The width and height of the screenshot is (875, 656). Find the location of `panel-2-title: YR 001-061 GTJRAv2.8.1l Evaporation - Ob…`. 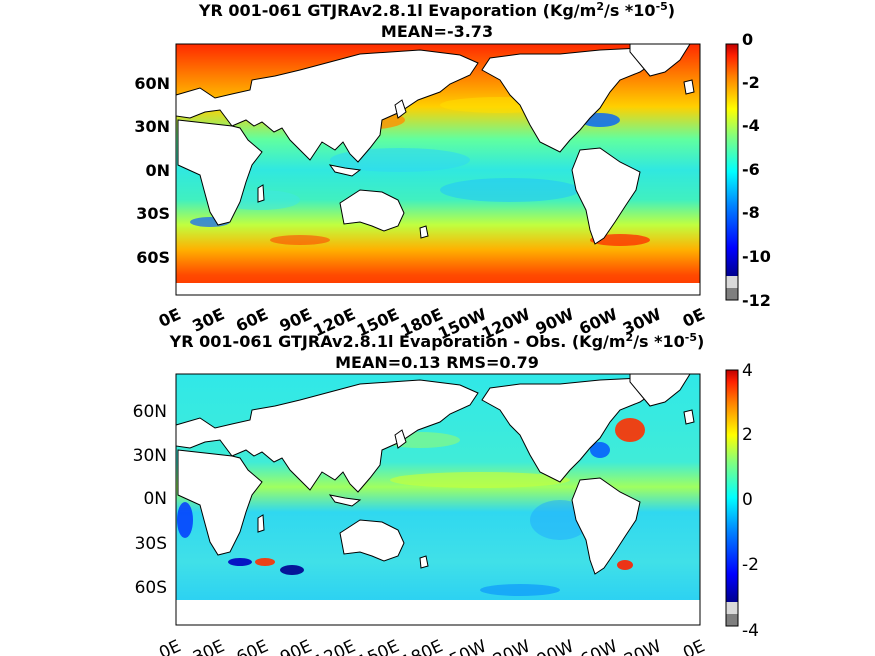

panel-2-title: YR 001-061 GTJRAv2.8.1l Evaporation - Ob… is located at coordinates (437, 341).